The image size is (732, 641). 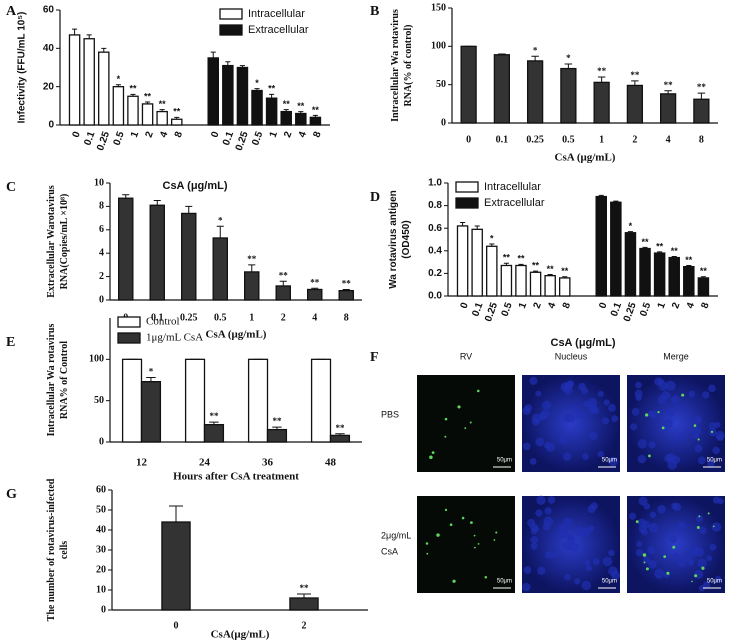 I want to click on column-header: RV, so click(x=466, y=356).